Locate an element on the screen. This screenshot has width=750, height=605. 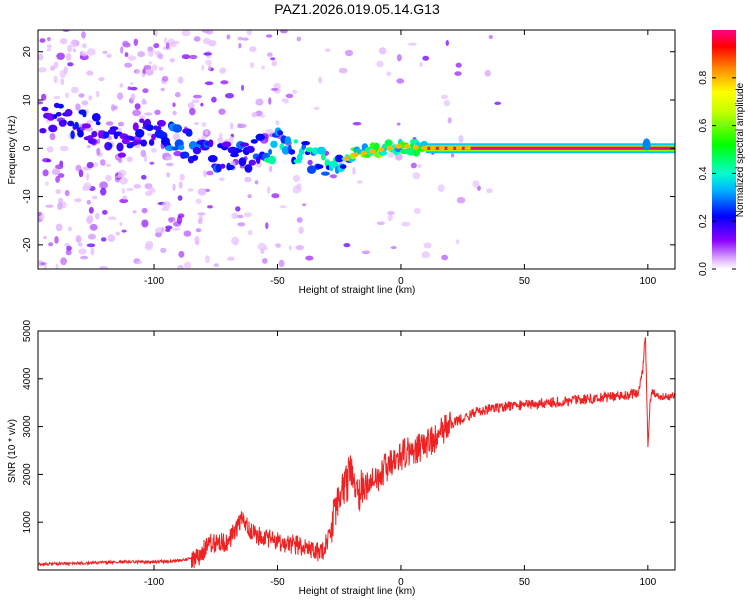
spectrogram-band-core is located at coordinates (550, 148).